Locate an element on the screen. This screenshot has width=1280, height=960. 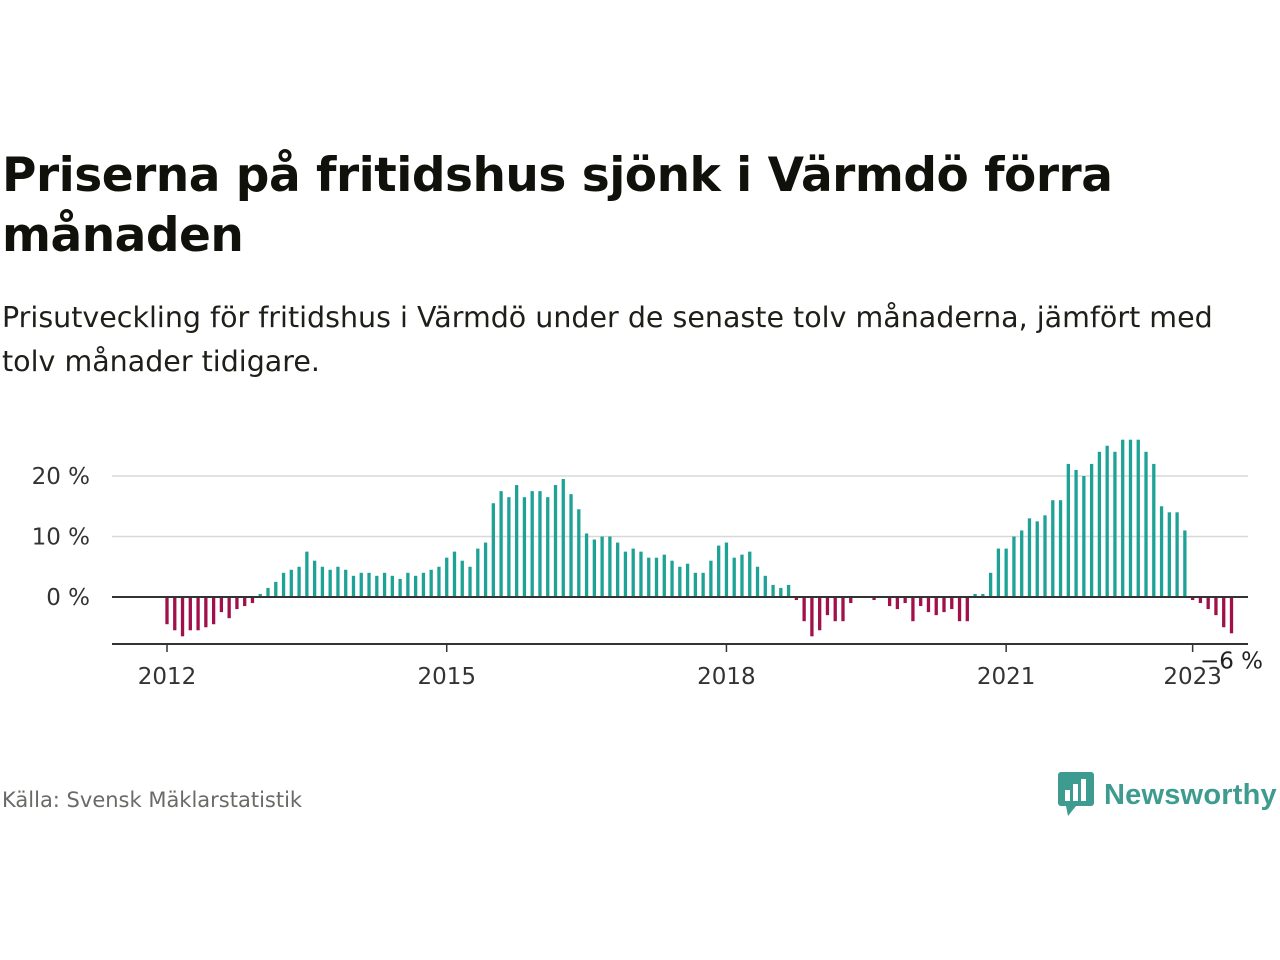
newsworthy-logo: Newsworthy is located at coordinates (1167, 795).